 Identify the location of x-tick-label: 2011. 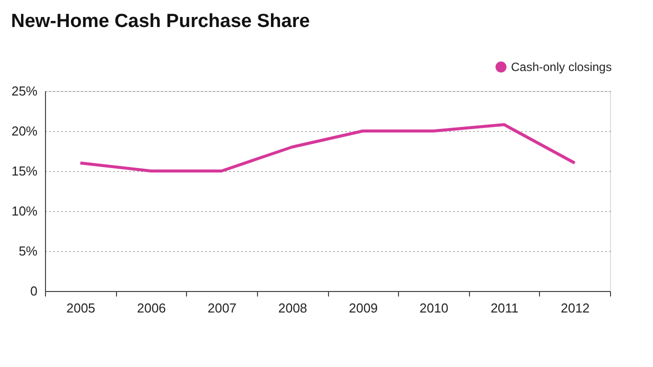
(504, 308).